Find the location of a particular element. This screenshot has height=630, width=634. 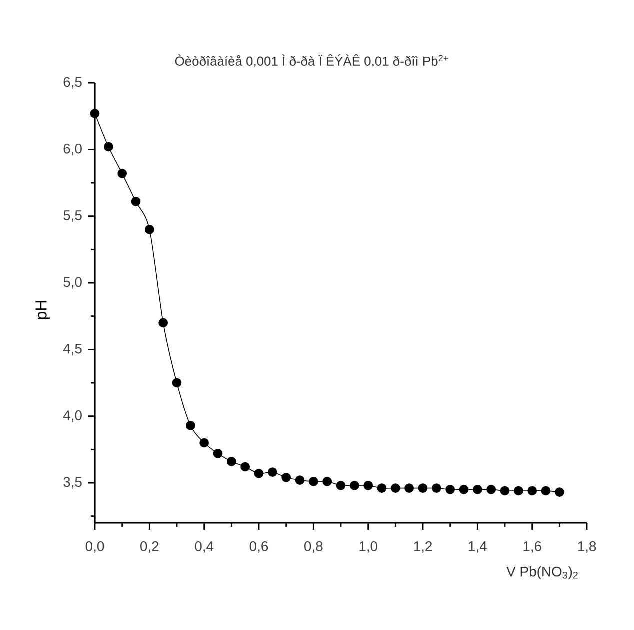

x-tick-label: 0,2 is located at coordinates (149, 548).